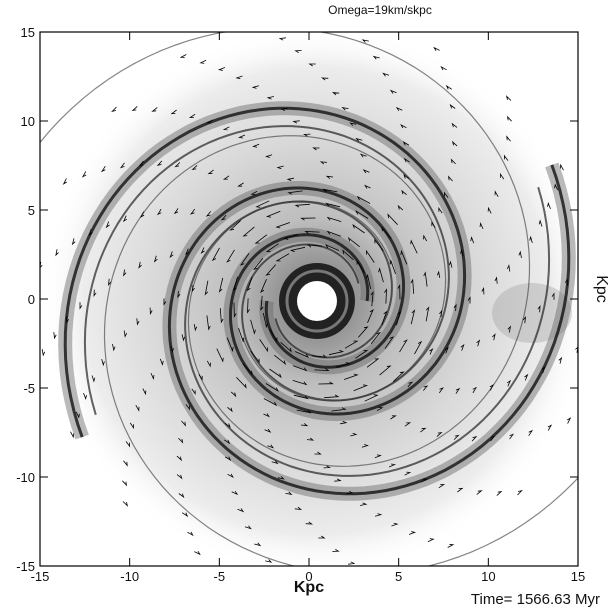  I want to click on y-tick-label: 10, so click(28, 121).